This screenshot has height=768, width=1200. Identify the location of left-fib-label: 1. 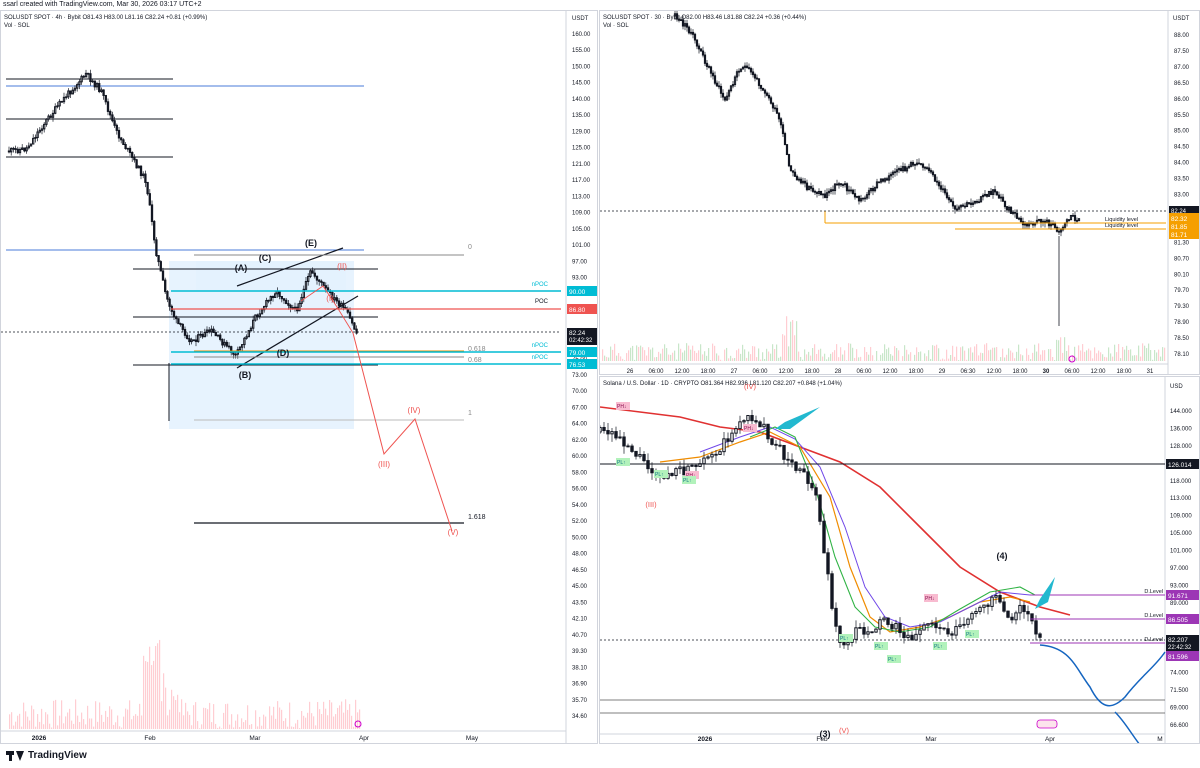
(470, 413).